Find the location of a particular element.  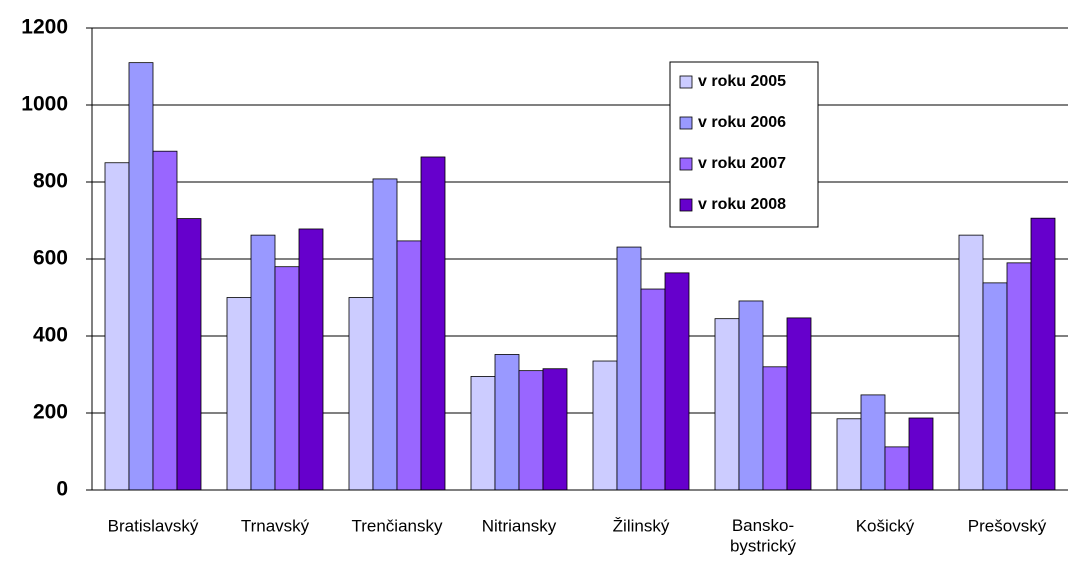

legend-label: v roku 2008 is located at coordinates (742, 204).